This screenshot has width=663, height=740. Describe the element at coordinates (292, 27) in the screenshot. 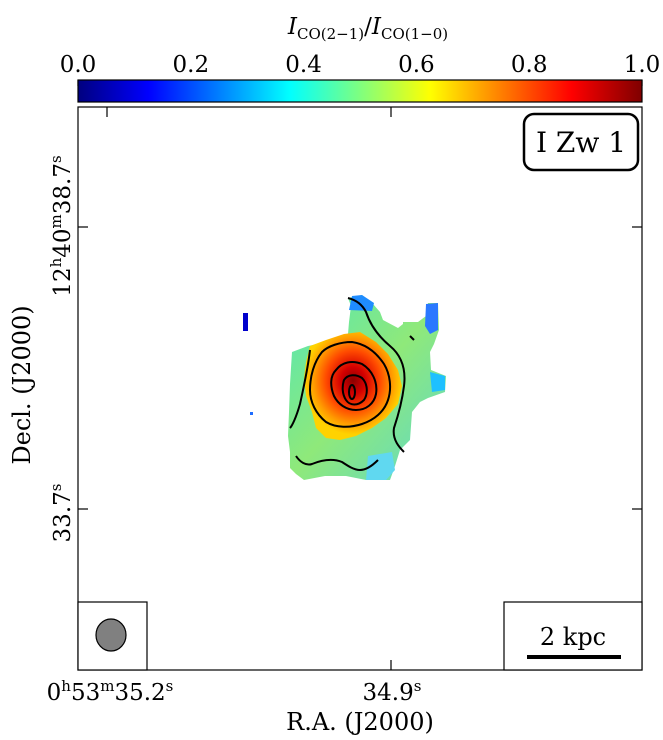

I see `colorbar-label-main-1: I` at that location.